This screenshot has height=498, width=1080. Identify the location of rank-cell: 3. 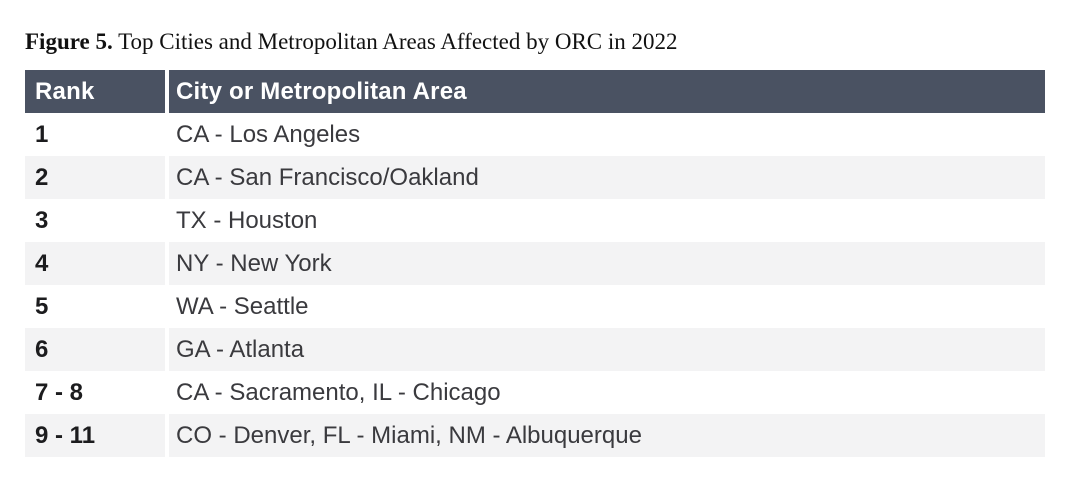
(96, 220).